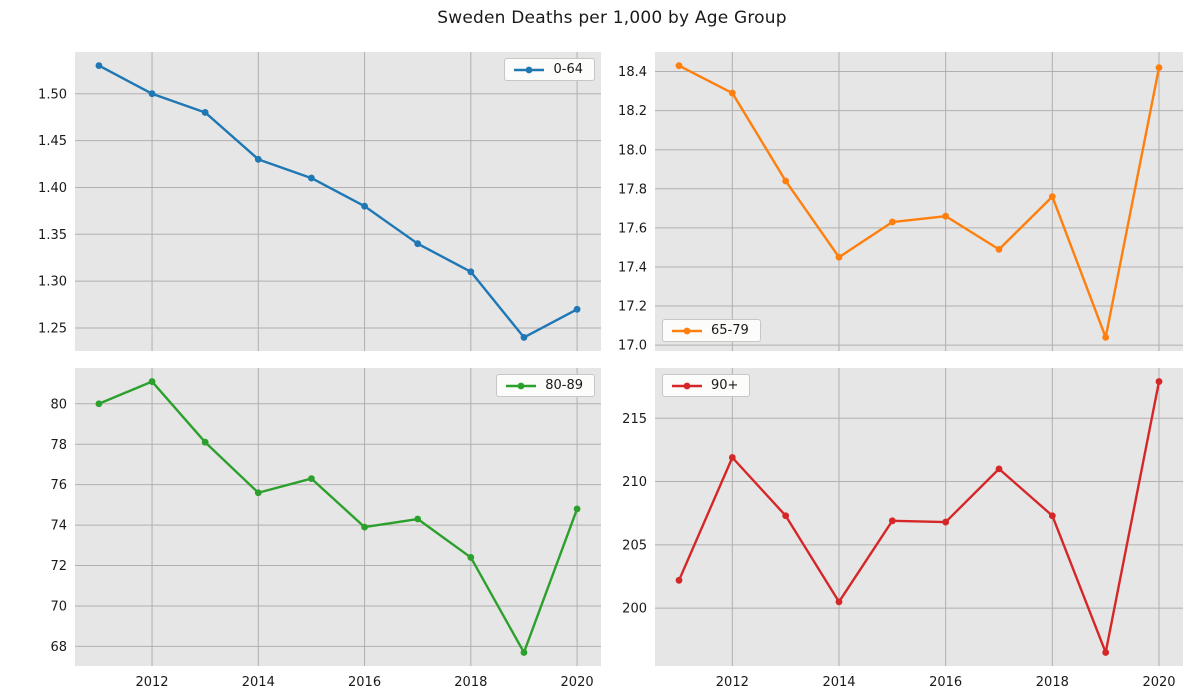  Describe the element at coordinates (564, 385) in the screenshot. I see `legend-label: 80-89` at that location.